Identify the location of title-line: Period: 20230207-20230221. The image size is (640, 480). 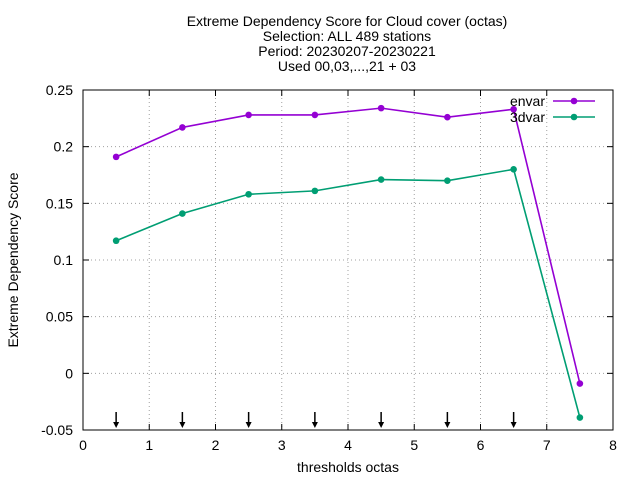
(347, 51).